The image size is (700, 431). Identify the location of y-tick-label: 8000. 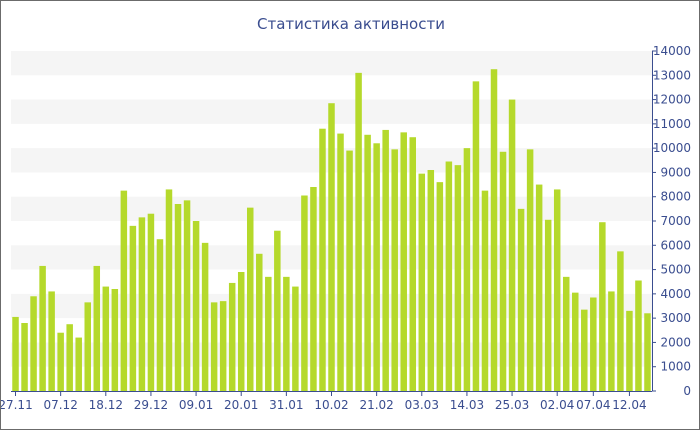
(675, 197).